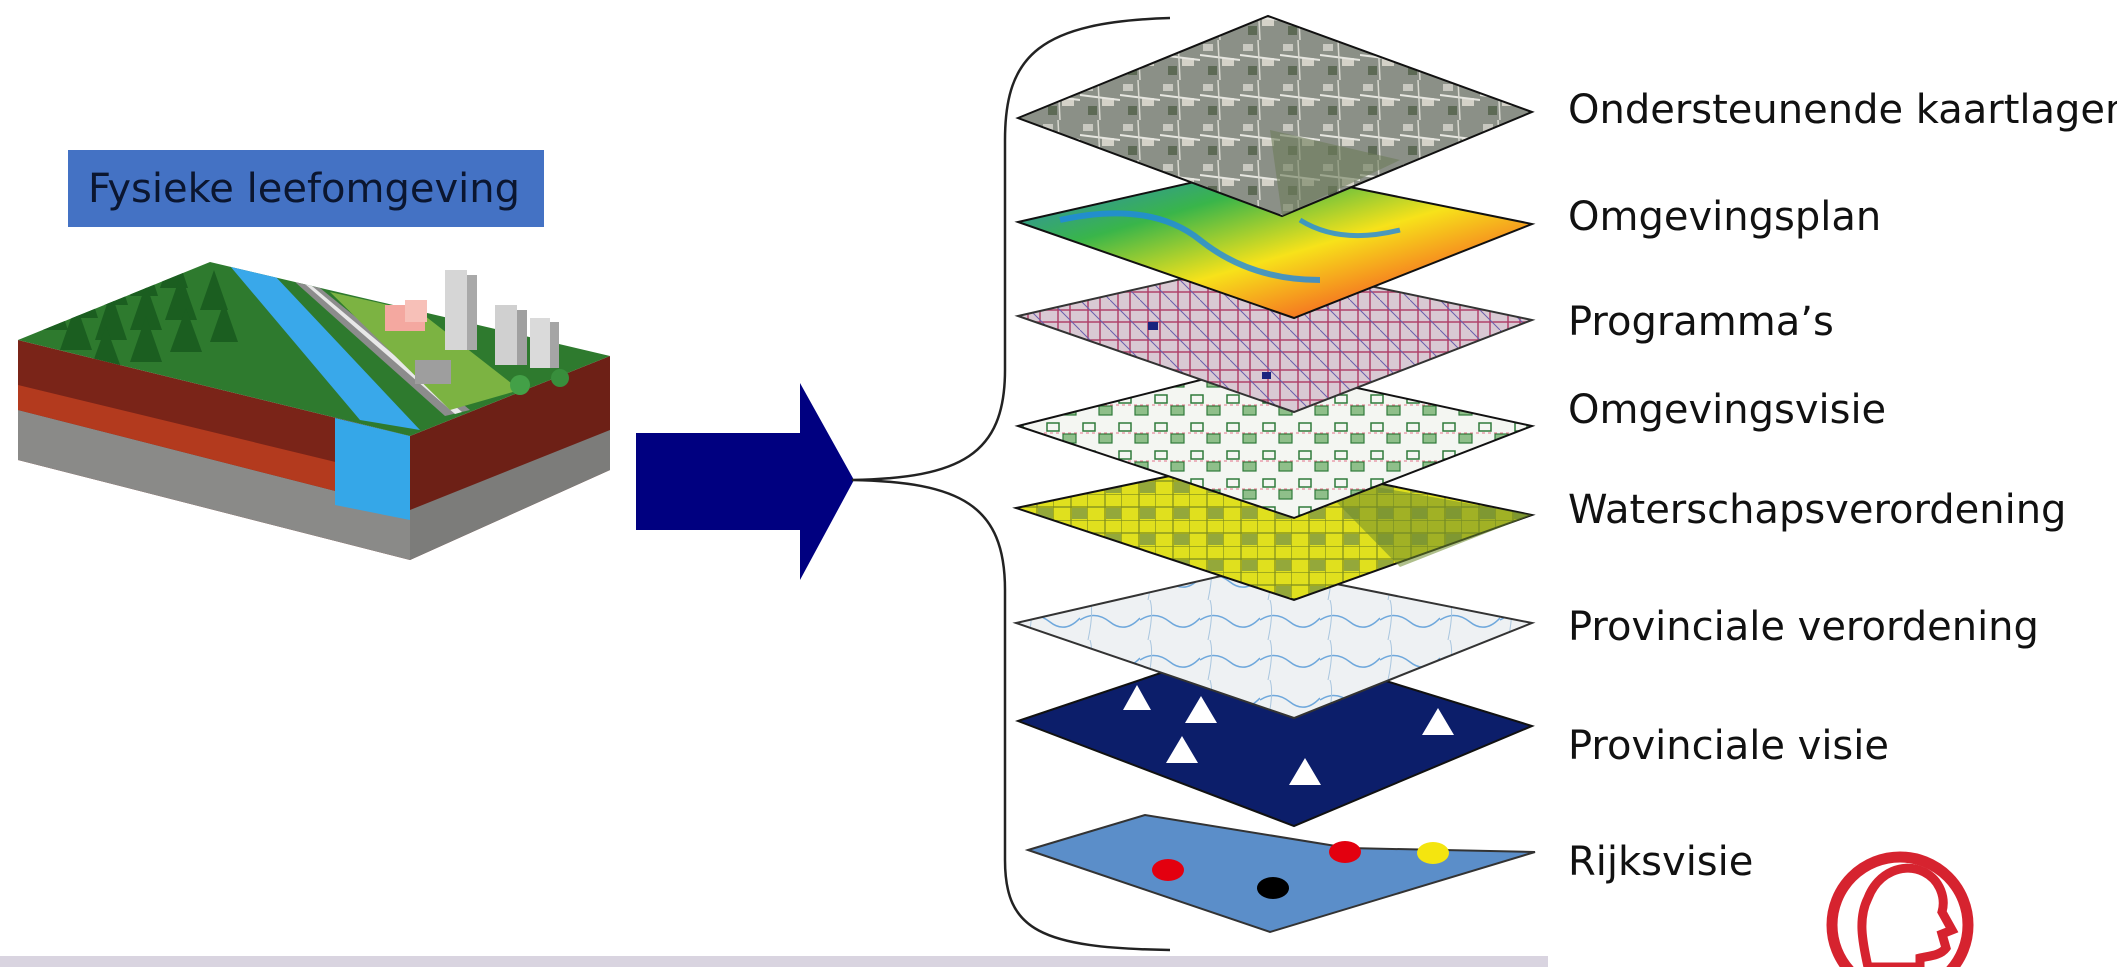 The image size is (2117, 967). I want to click on right-arrow-icon, so click(745, 481).